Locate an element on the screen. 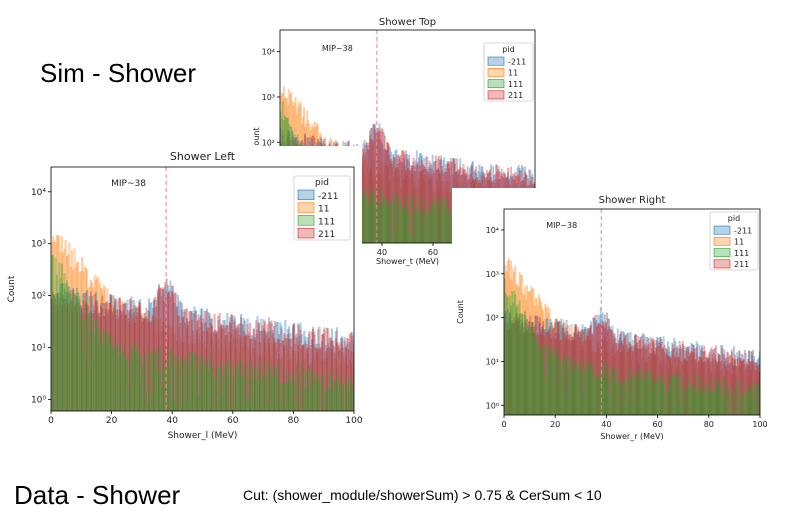 The height and width of the screenshot is (515, 800). y-tick-label: 10² is located at coordinates (492, 318).